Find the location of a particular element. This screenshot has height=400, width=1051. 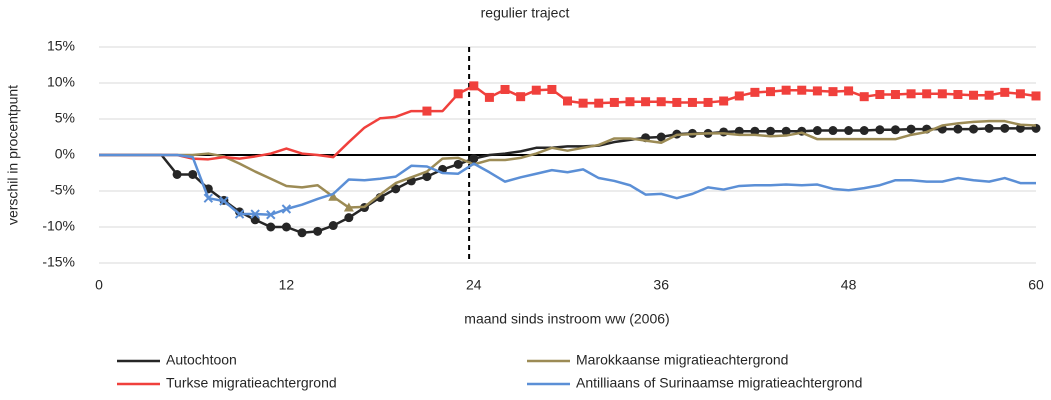

x-tick-label: 12 is located at coordinates (287, 285).